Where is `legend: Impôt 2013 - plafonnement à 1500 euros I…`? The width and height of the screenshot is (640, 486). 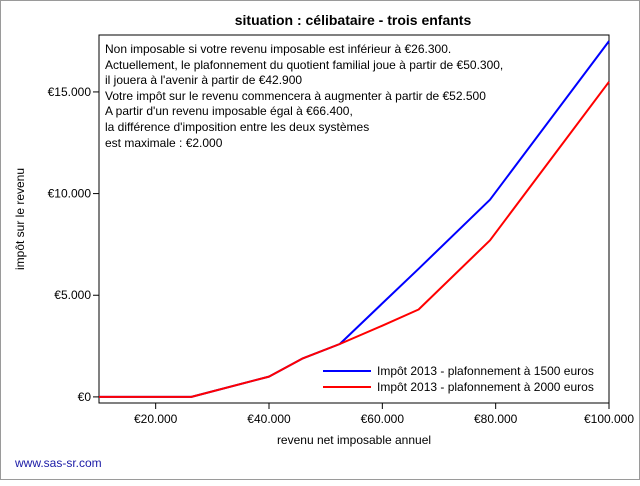 legend: Impôt 2013 - plafonnement à 1500 euros I… is located at coordinates (458, 379).